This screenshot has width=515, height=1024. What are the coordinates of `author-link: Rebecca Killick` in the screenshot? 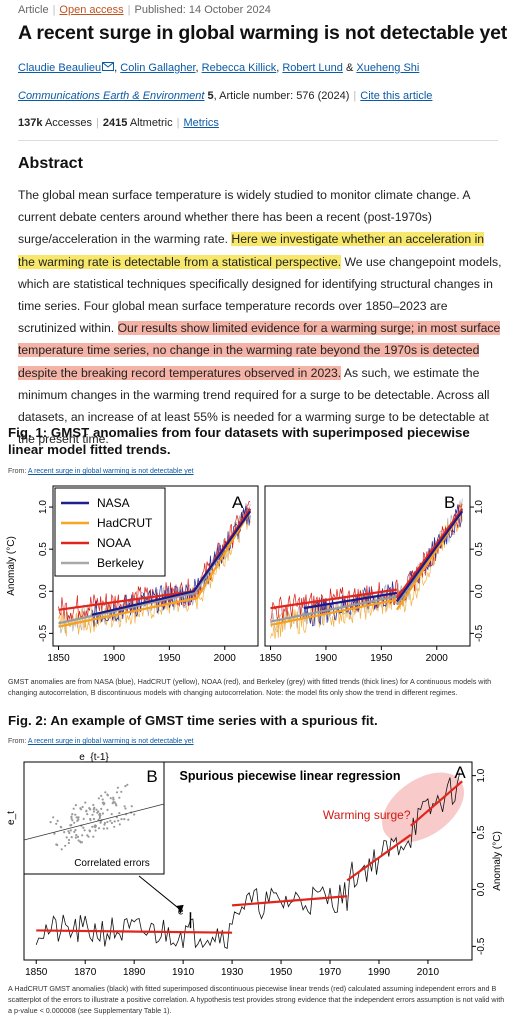 It's located at (239, 68).